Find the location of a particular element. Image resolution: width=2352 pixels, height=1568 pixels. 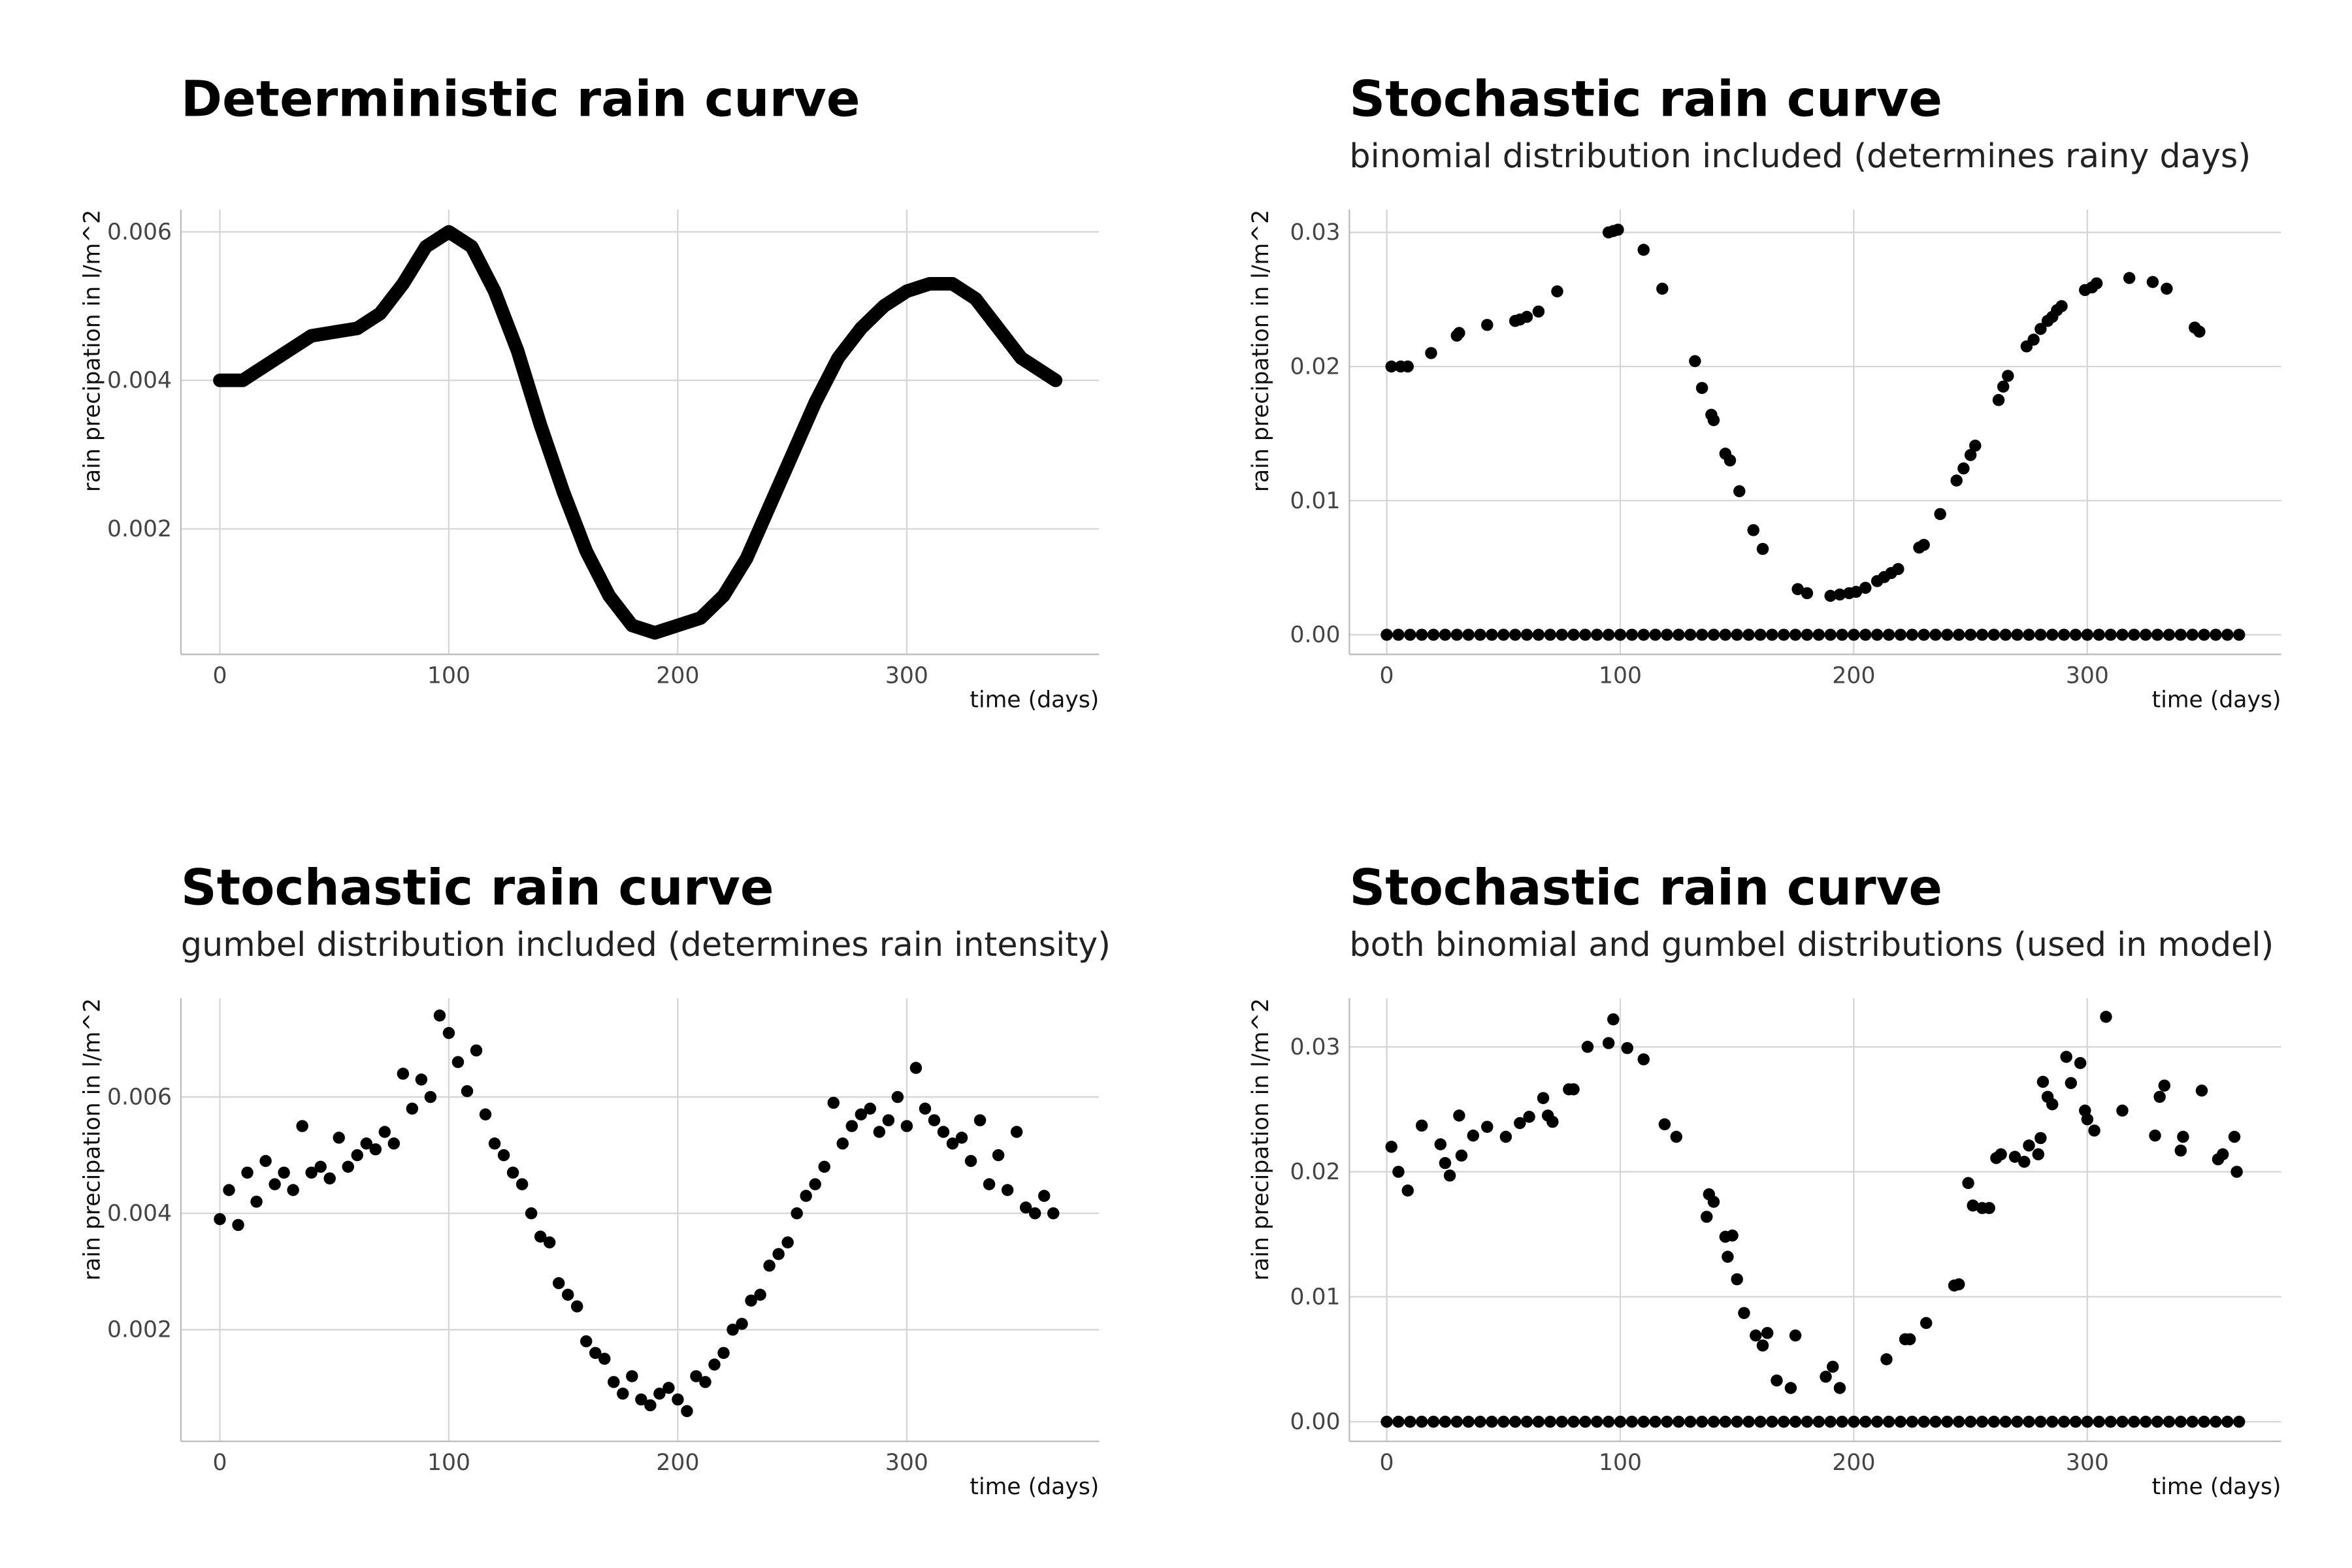

y-axis-label: rain precipation in l/m^2 is located at coordinates (1261, 1139).